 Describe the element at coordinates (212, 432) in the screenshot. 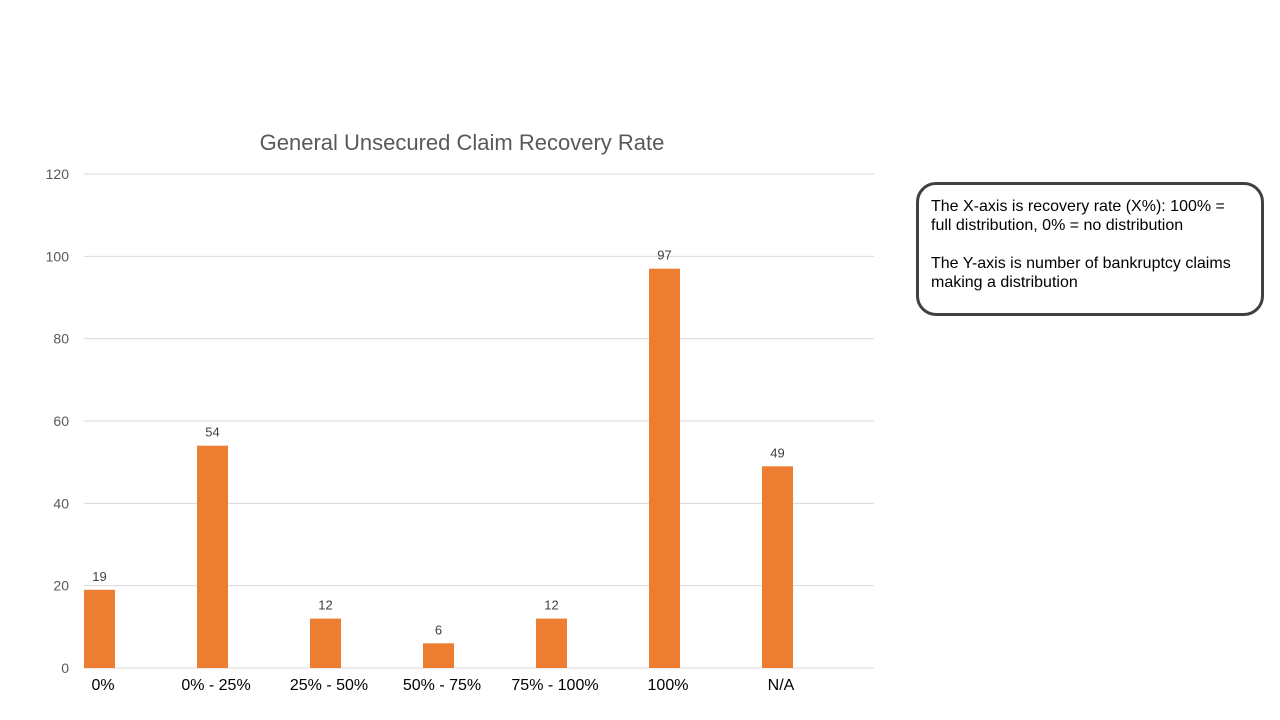

I see `data-label: 54` at that location.